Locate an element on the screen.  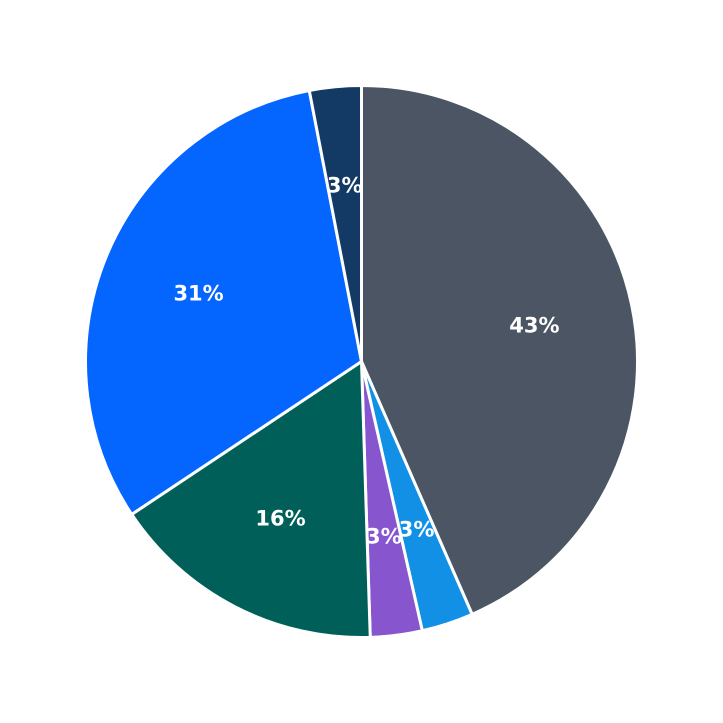
pie-slice-label-0: 43% is located at coordinates (534, 325).